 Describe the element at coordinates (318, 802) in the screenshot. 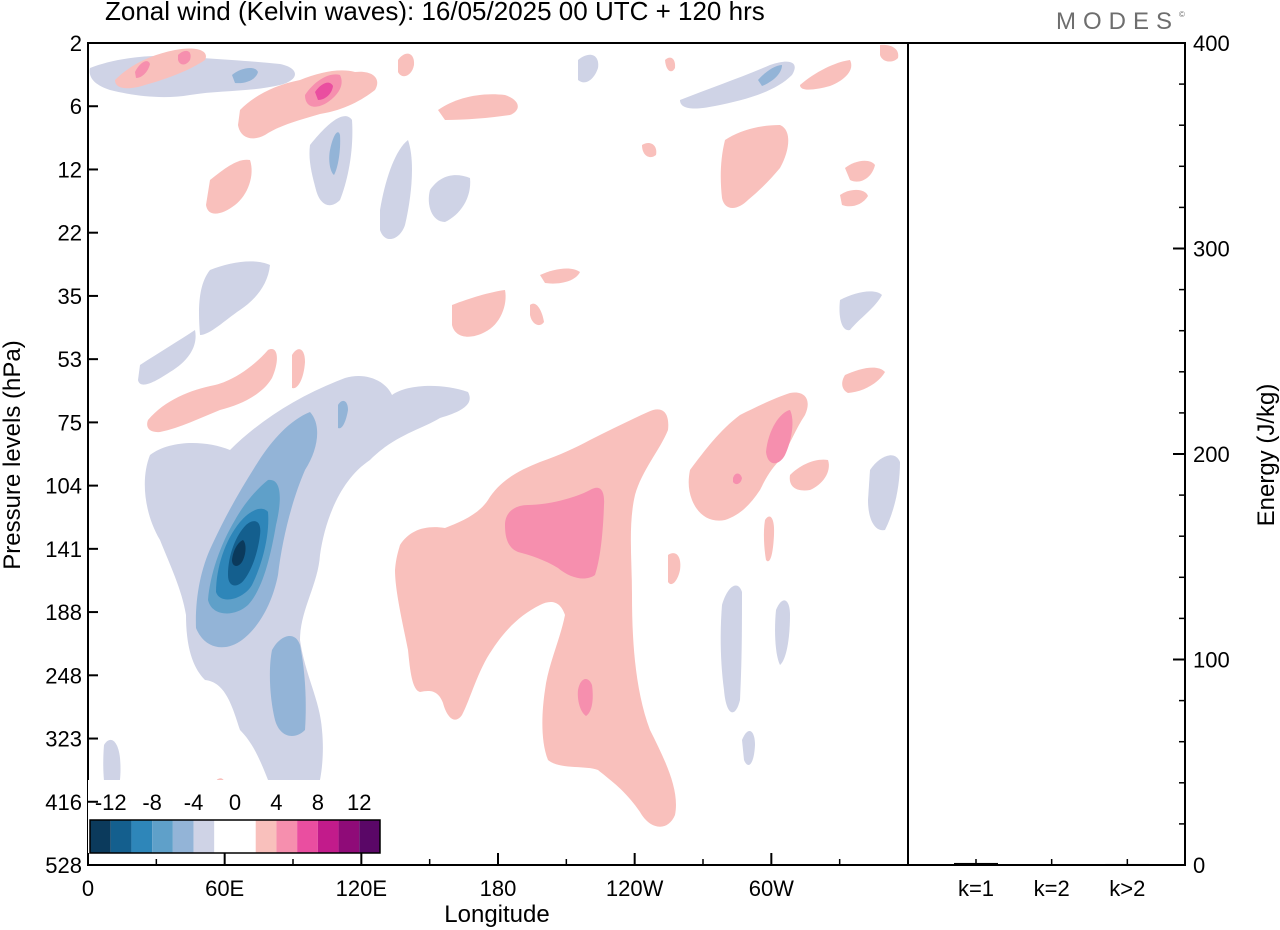

I see `colorbar-label: 8` at that location.